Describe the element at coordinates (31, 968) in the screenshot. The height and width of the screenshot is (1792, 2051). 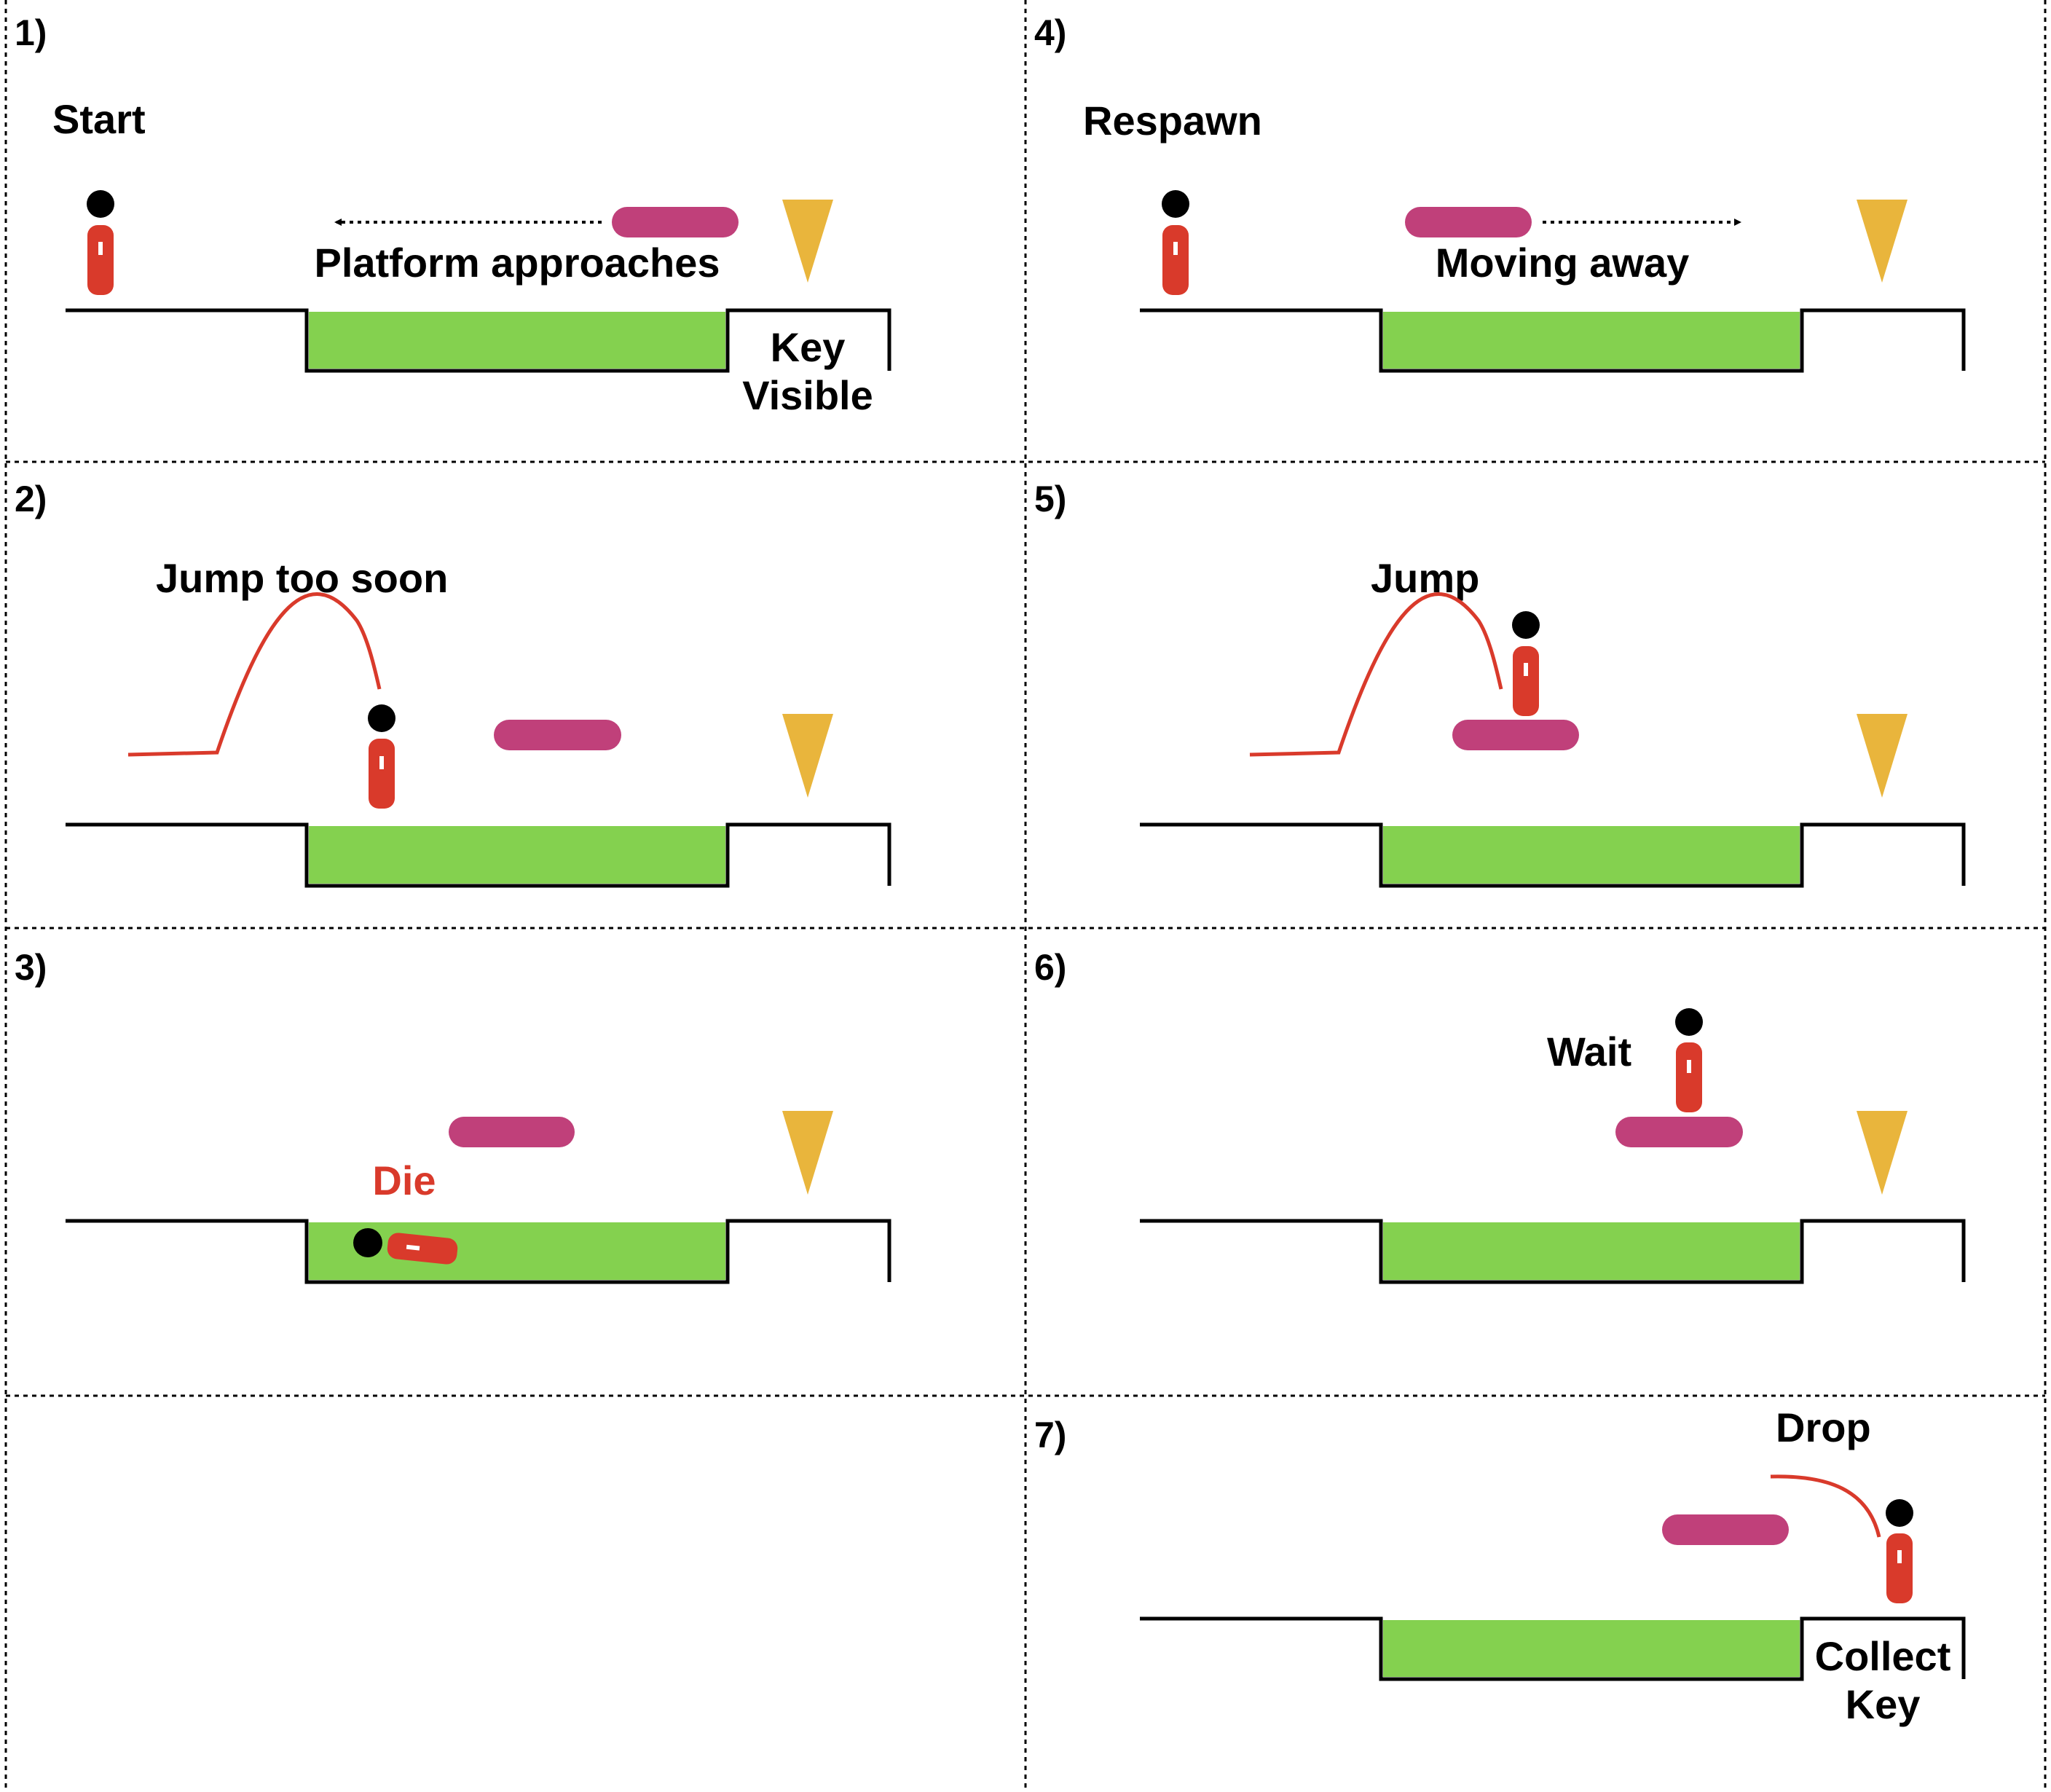
I see `panel-number: 3)` at that location.